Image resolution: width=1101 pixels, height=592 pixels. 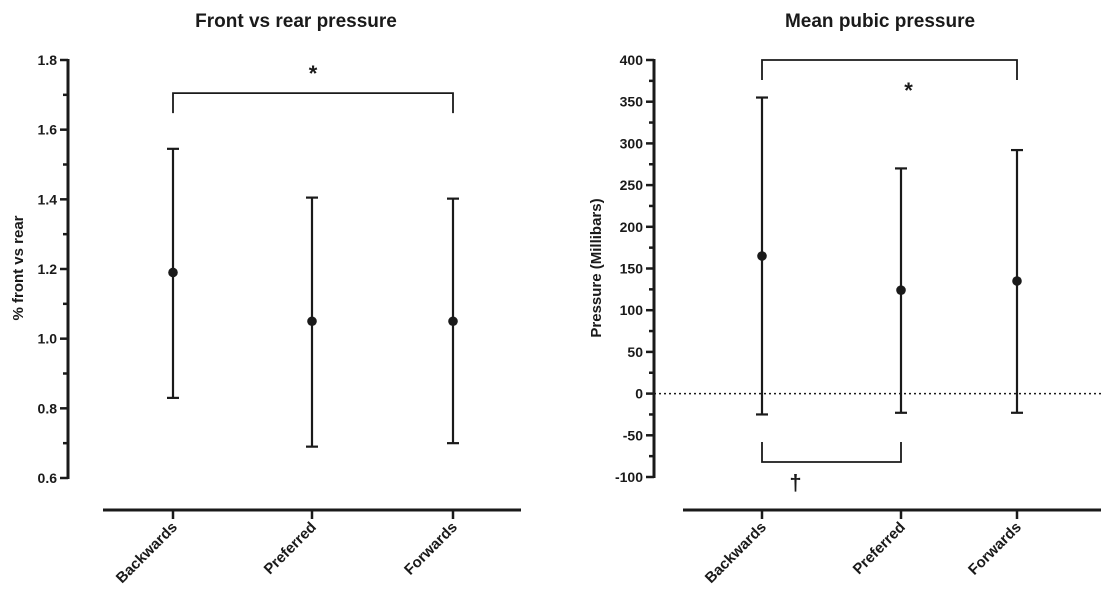 What do you see at coordinates (48, 408) in the screenshot?
I see `y-tick-label: 0.8` at bounding box center [48, 408].